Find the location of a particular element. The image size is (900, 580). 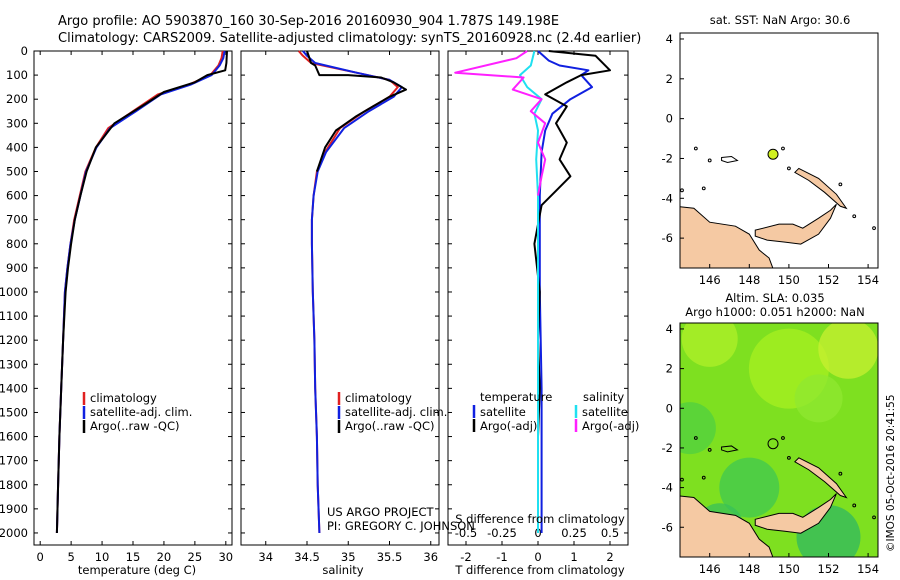

argo-position-marker is located at coordinates (773, 444).